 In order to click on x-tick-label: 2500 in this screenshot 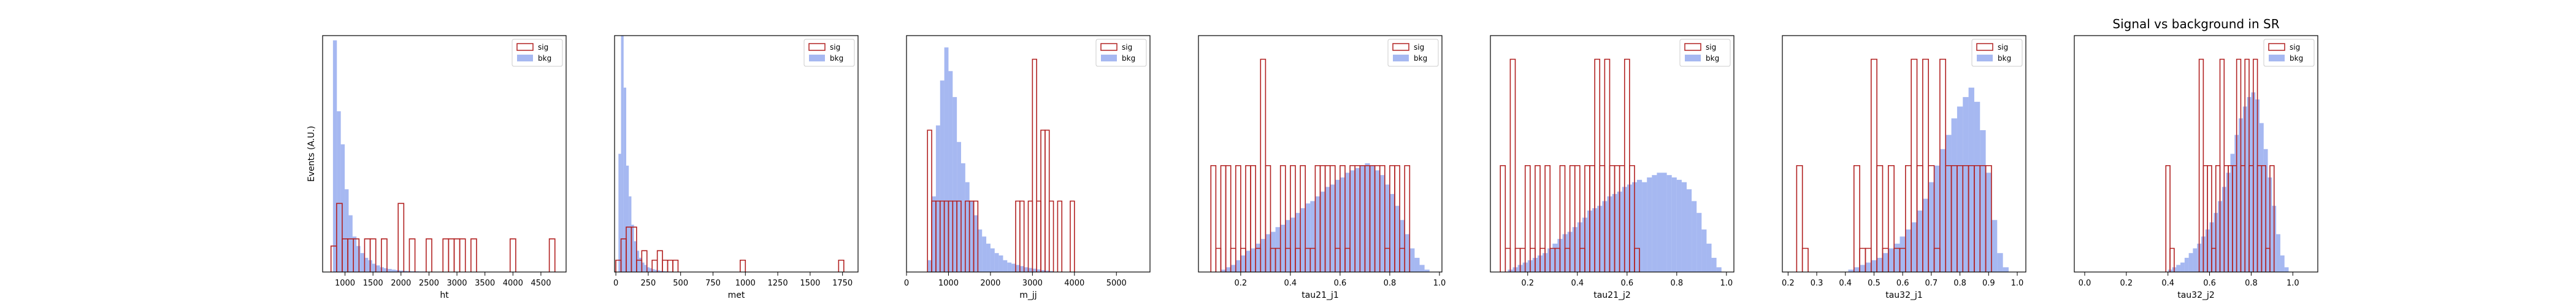, I will do `click(429, 283)`.